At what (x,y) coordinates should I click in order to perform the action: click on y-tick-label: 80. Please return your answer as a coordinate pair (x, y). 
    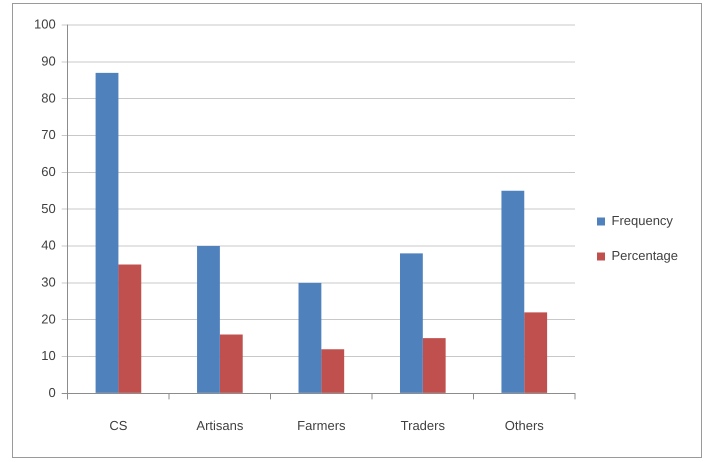
    Looking at the image, I should click on (48, 98).